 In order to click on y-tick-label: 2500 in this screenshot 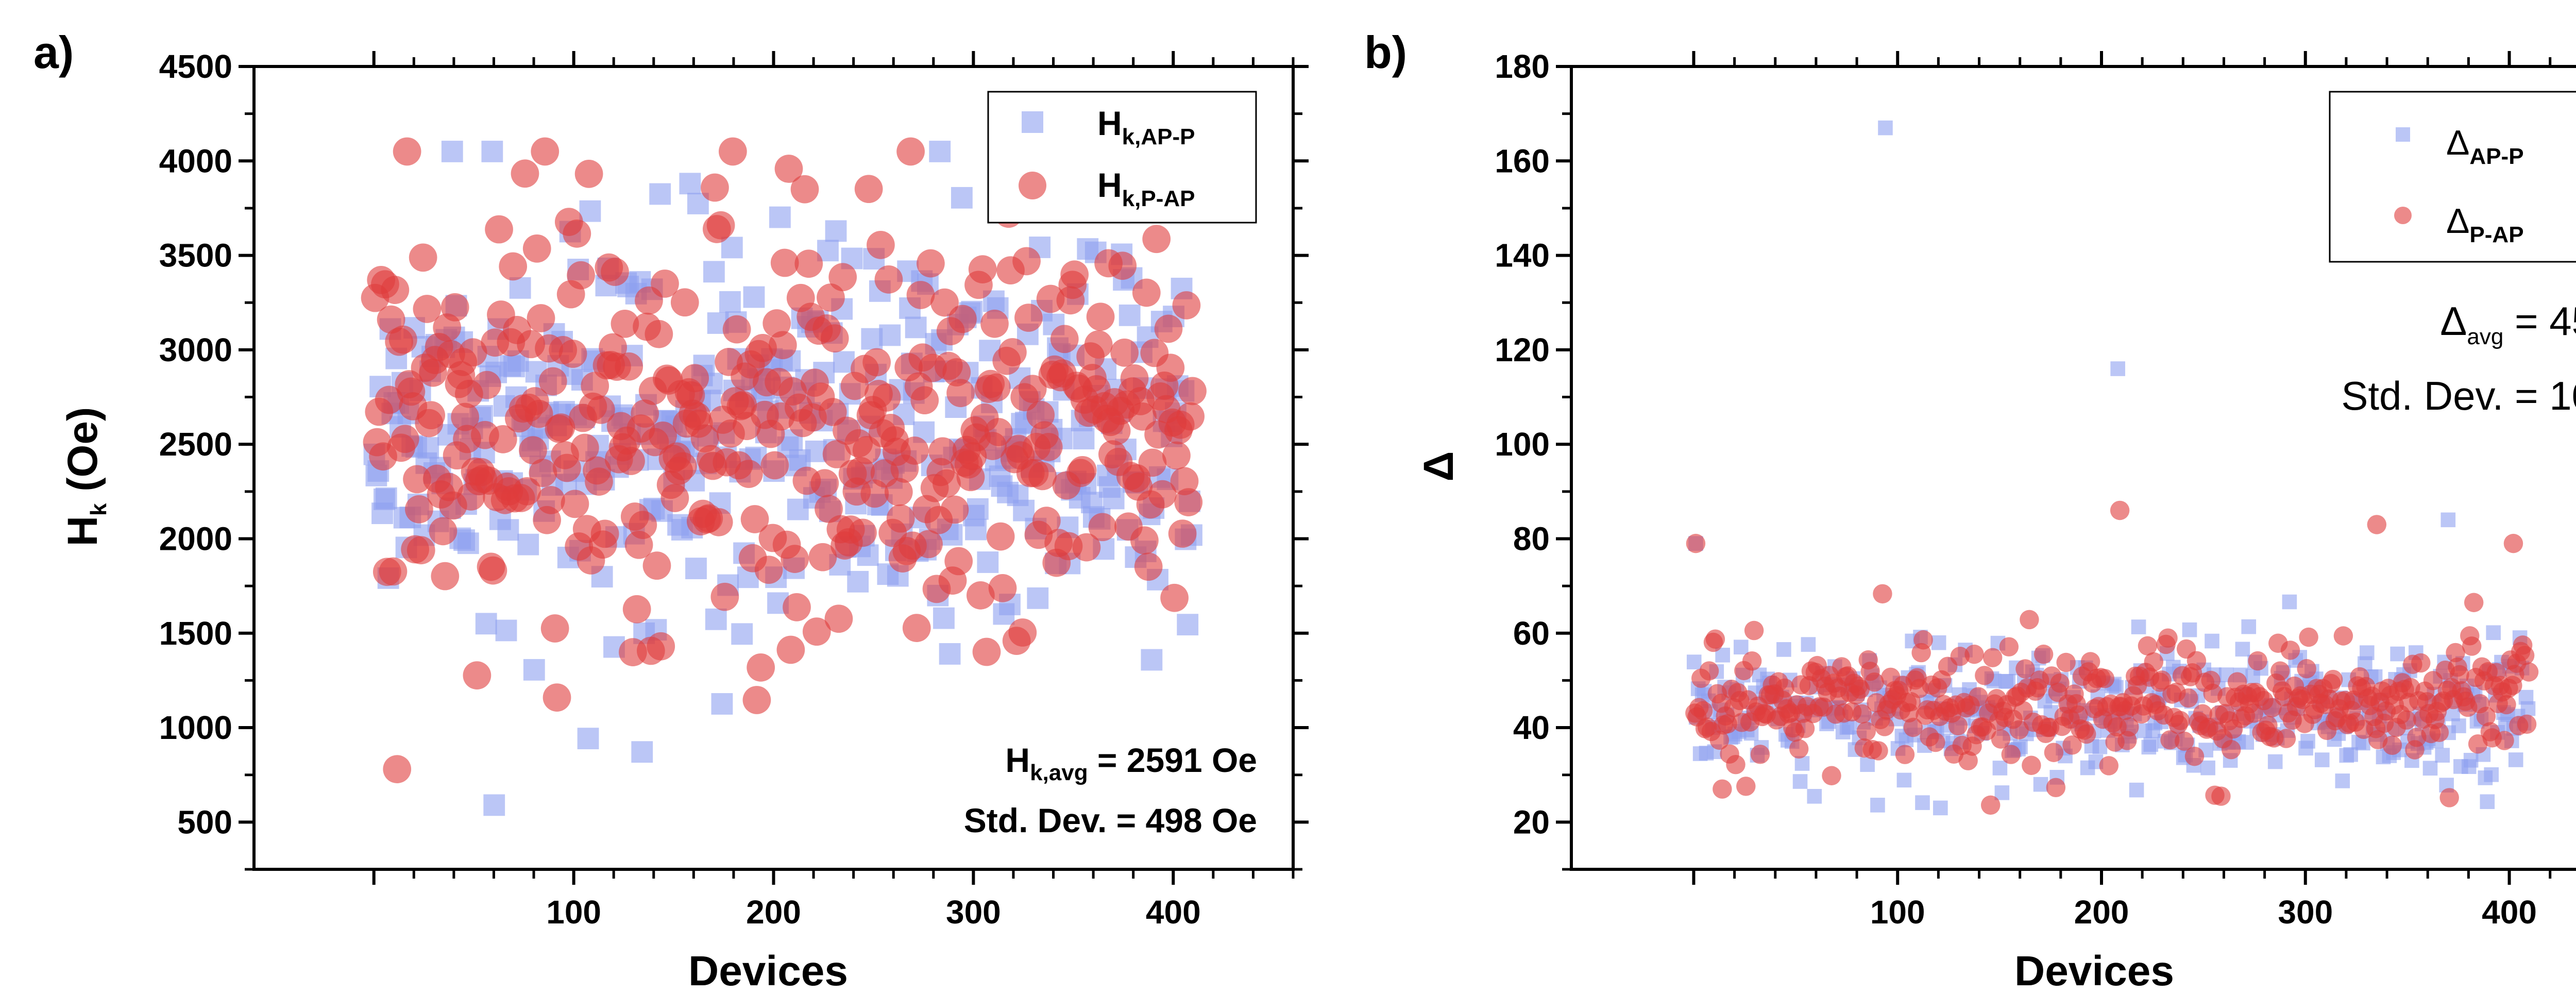, I will do `click(195, 445)`.